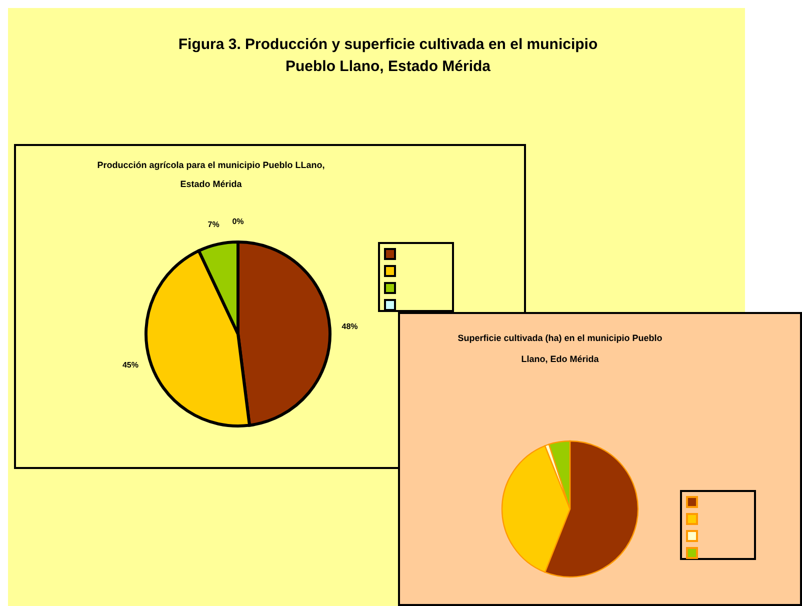 This screenshot has width=802, height=606. What do you see at coordinates (388, 56) in the screenshot?
I see `text: Figura 3. Producción y superficie cultivada en el municipio Pueblo Llano, Estado Mérida` at bounding box center [388, 56].